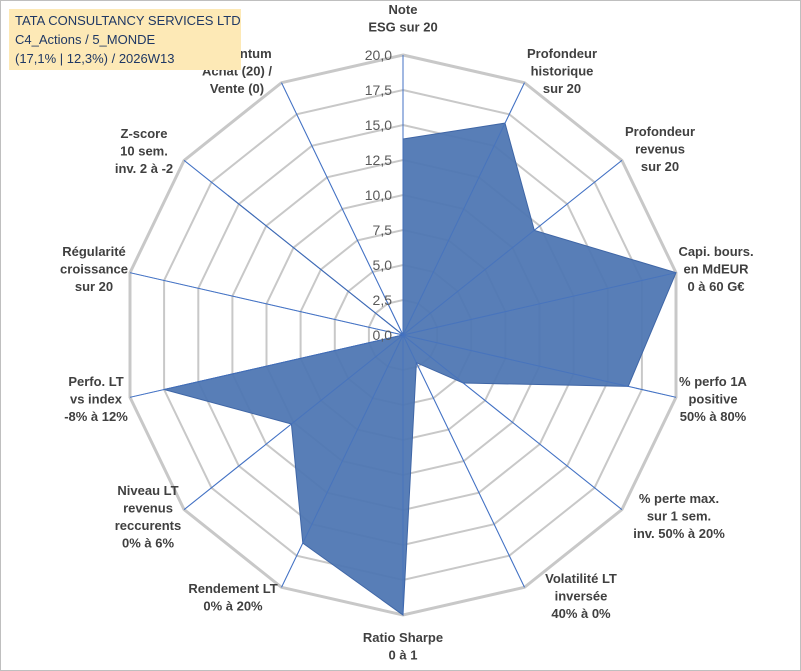  What do you see at coordinates (581, 596) in the screenshot?
I see `axis-label: Volatilité LT inversée 40% à 0%` at bounding box center [581, 596].